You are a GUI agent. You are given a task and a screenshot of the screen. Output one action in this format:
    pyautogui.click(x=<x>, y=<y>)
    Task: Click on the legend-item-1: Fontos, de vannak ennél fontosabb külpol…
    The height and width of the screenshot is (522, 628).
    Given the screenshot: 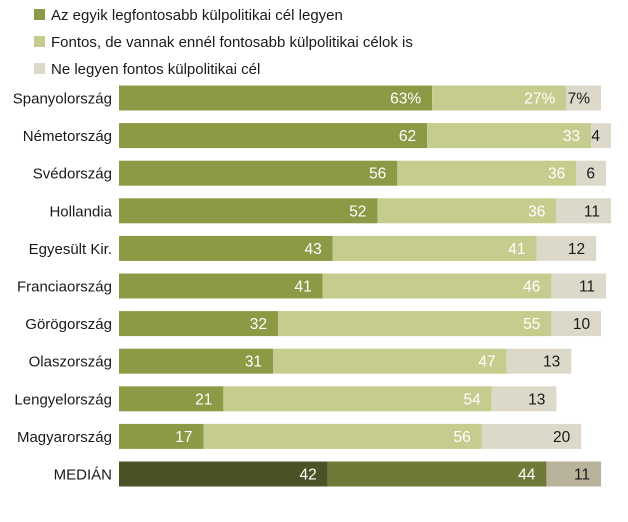 What is the action you would take?
    pyautogui.click(x=223, y=42)
    